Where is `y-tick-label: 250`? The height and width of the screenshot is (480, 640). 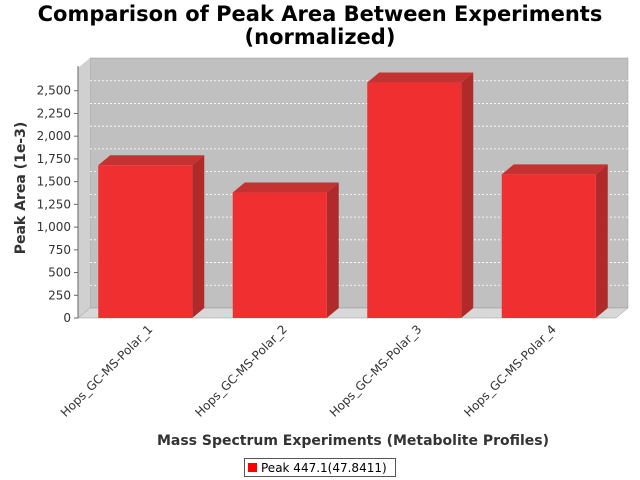 y-tick-label: 250 is located at coordinates (59, 295).